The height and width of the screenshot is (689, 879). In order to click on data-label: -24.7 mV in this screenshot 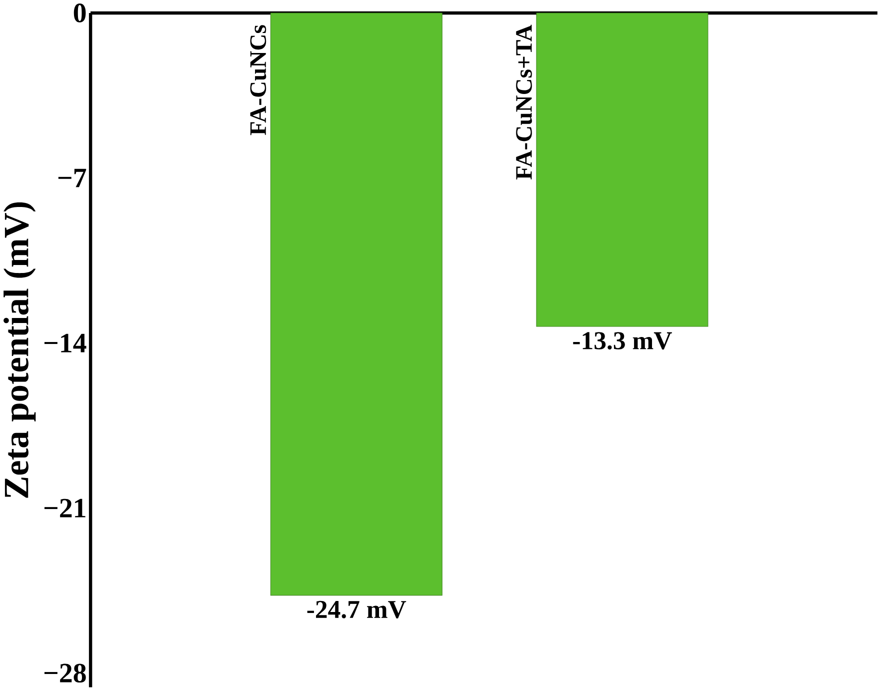, I will do `click(356, 609)`.